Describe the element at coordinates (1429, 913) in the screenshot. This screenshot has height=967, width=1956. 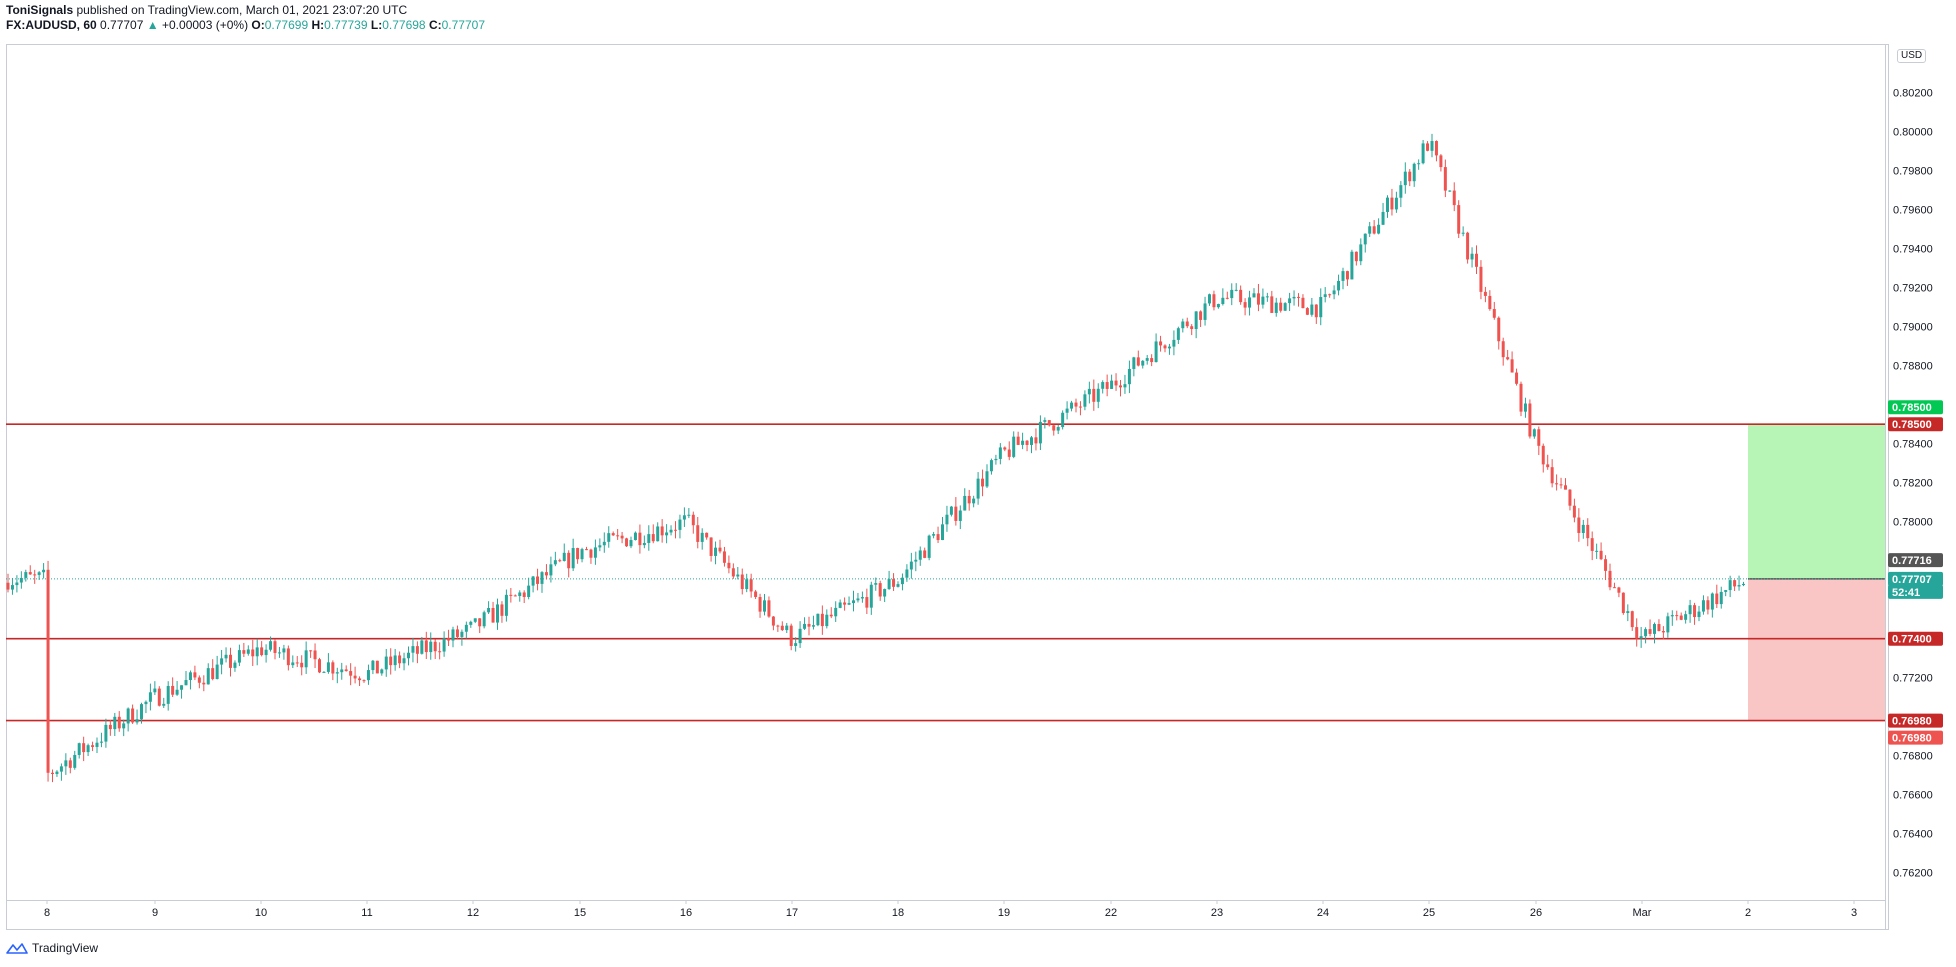
I see `time-tick-label: 25` at that location.